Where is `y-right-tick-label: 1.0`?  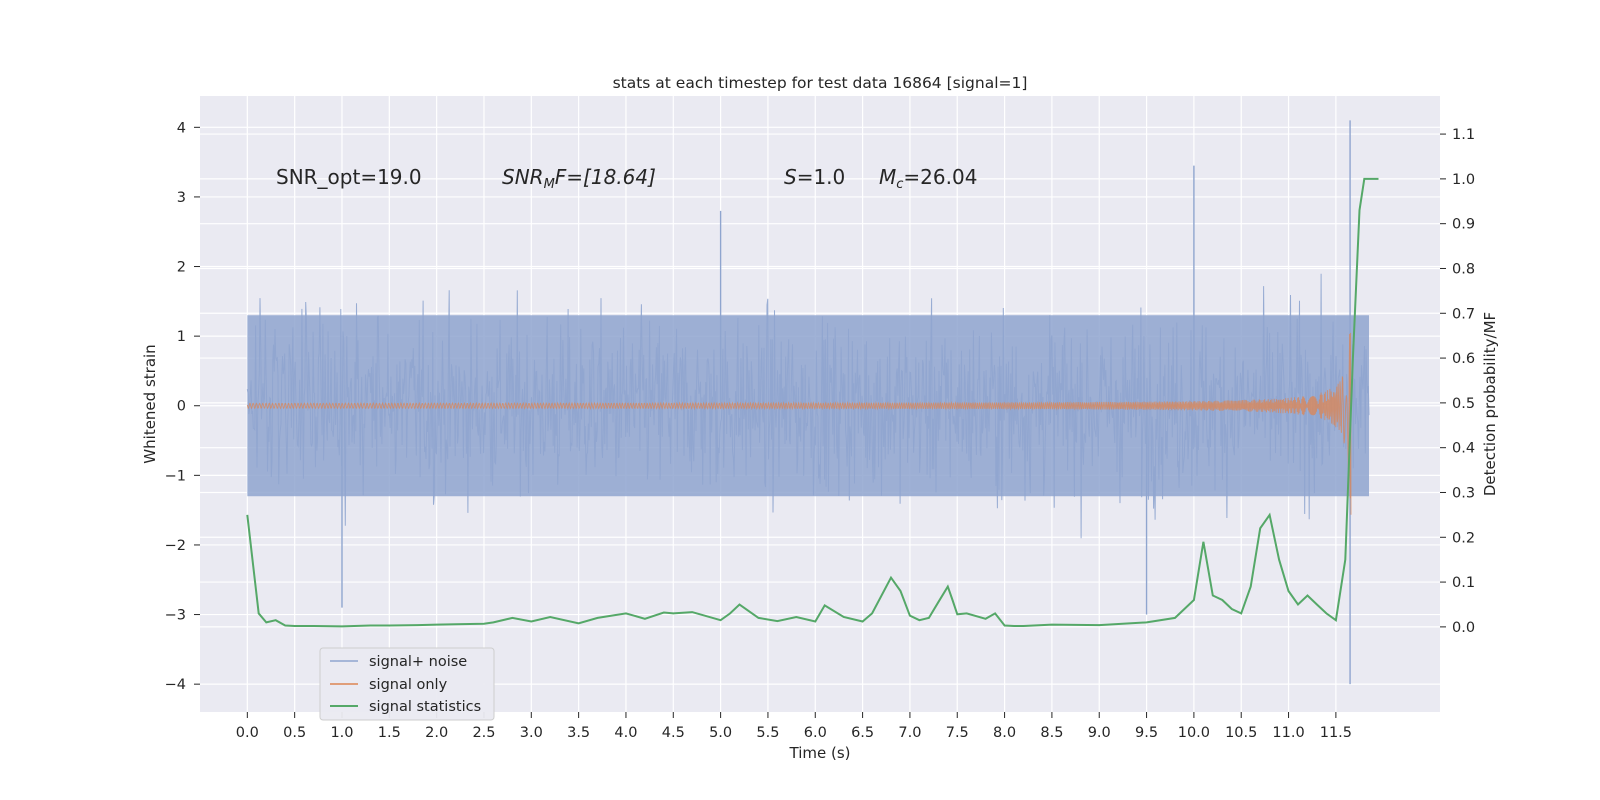
y-right-tick-label: 1.0 is located at coordinates (1463, 180).